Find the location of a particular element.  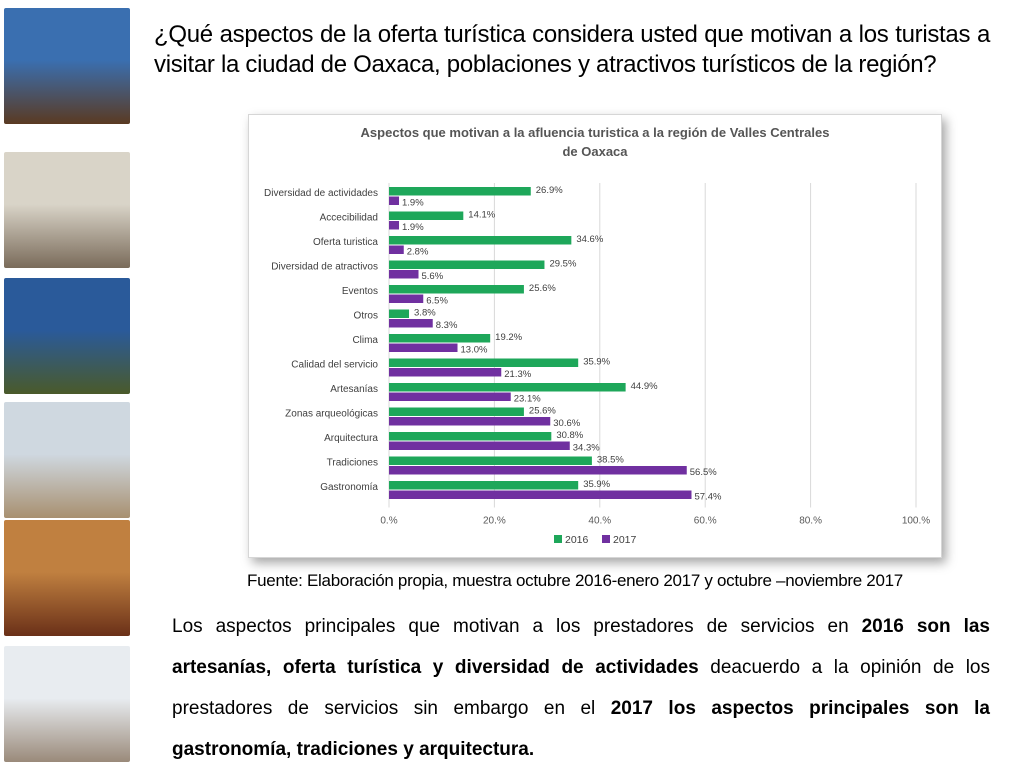

photo-santo-domingo is located at coordinates (67, 460).